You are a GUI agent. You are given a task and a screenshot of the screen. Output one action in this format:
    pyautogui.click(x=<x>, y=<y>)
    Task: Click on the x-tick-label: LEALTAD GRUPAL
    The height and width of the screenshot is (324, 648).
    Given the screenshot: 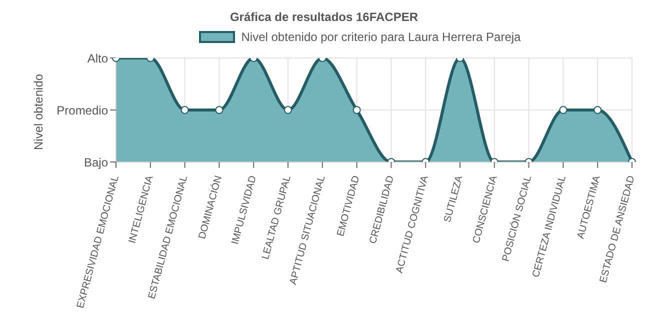 What is the action you would take?
    pyautogui.click(x=277, y=217)
    